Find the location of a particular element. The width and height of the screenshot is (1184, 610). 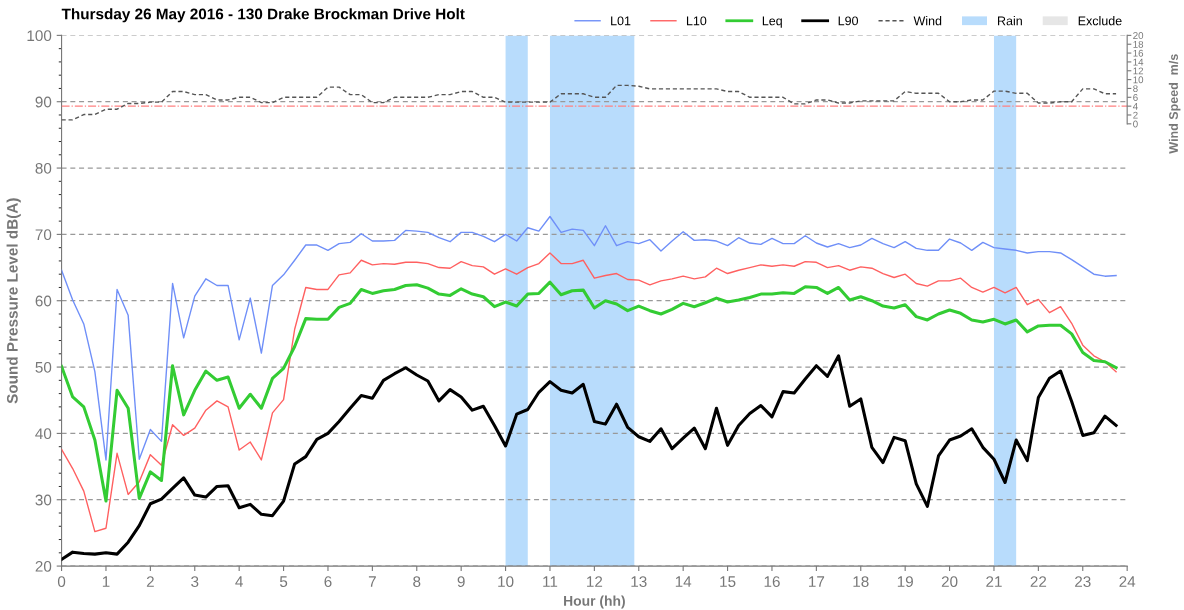

x-tick-label: 16 is located at coordinates (772, 582).